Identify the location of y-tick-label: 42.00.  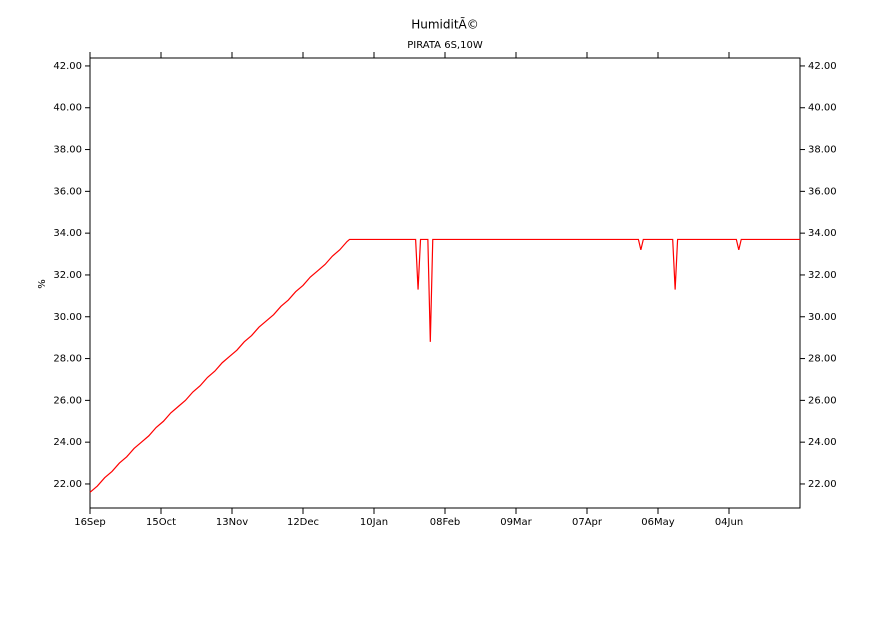
(67, 66).